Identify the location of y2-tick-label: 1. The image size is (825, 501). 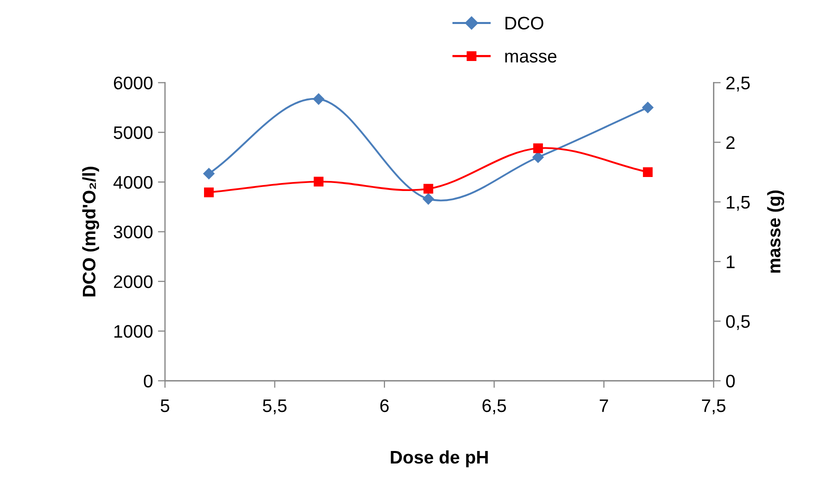
(730, 262).